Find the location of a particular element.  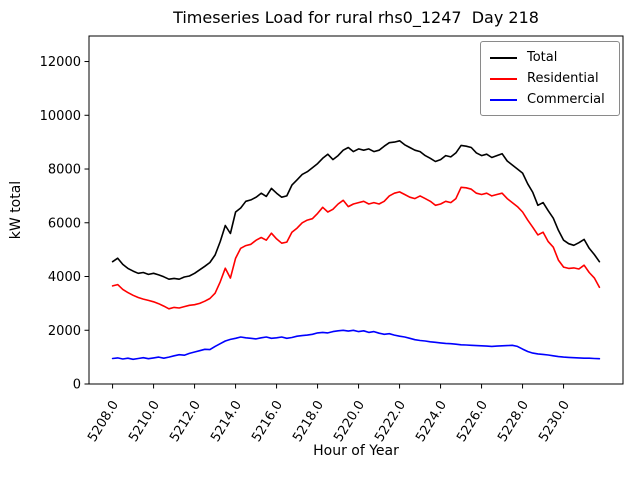

x-tick-label: 5208.0 is located at coordinates (103, 421).